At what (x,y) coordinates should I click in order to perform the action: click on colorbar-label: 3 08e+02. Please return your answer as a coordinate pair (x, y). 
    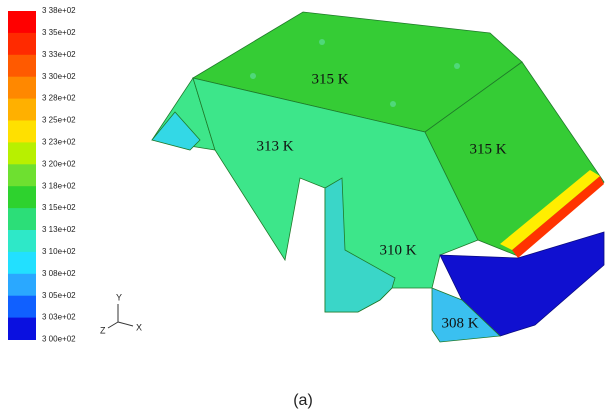
    Looking at the image, I should click on (59, 273).